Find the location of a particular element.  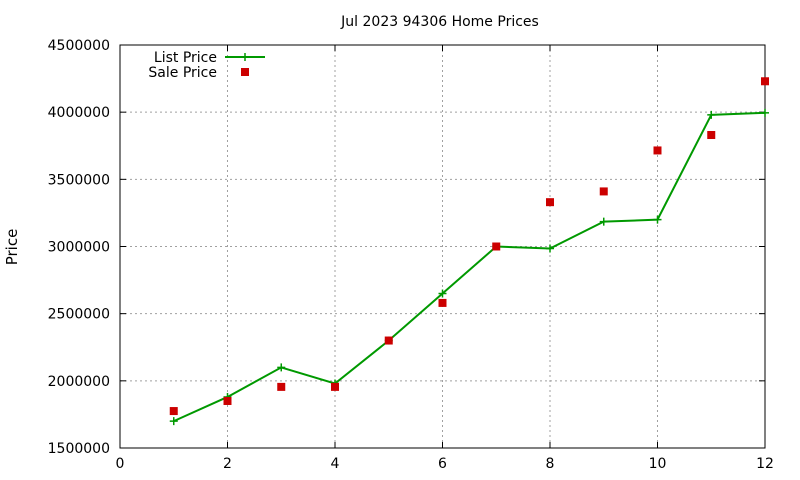

legend-swatch-list-price is located at coordinates (245, 57).